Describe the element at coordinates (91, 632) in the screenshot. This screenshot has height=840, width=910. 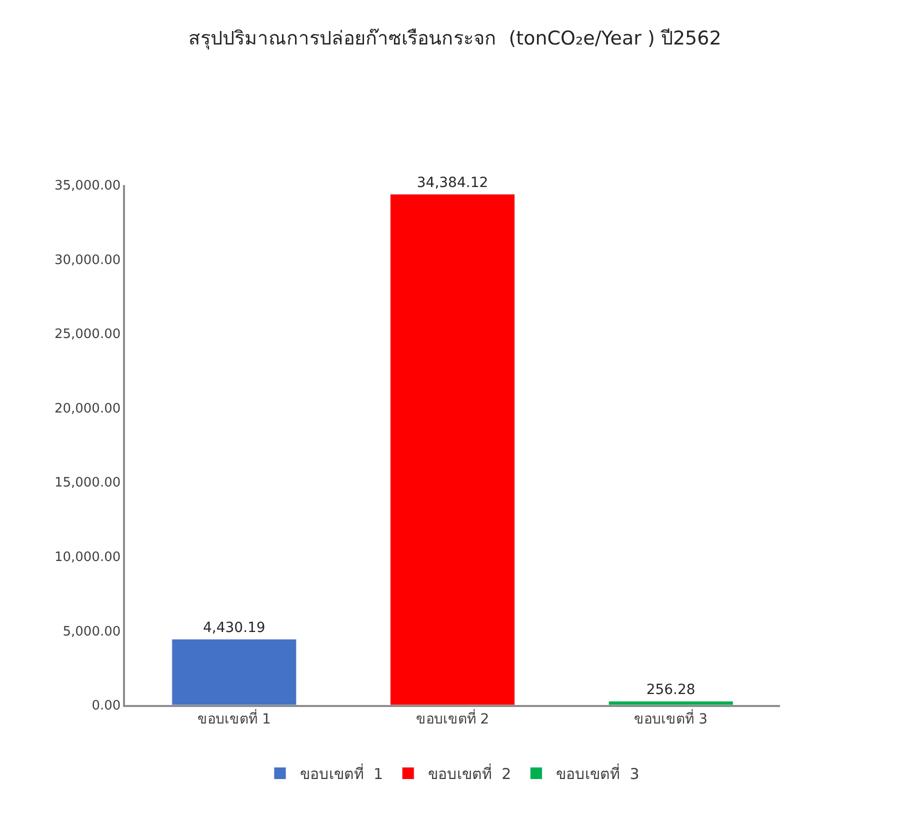
I see `y-tick-label: 5,000.00` at that location.